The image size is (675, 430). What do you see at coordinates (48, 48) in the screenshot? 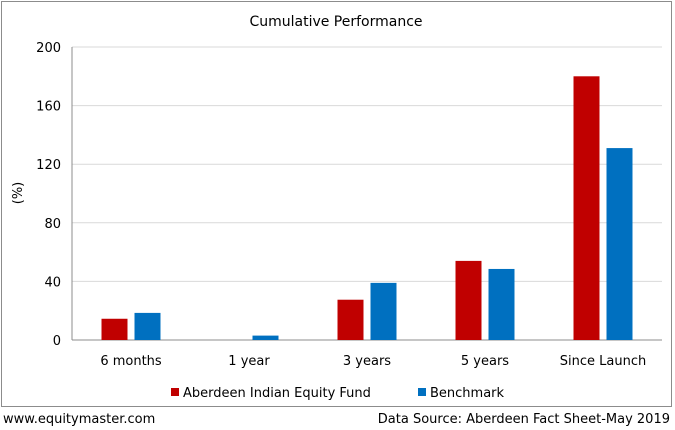
I see `y-tick-label: 200` at bounding box center [48, 48].